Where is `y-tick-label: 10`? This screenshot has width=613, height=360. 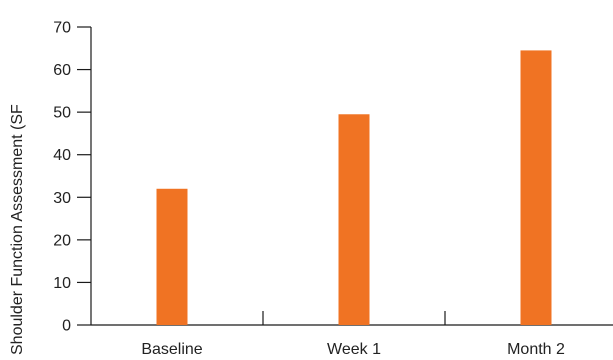
y-tick-label: 10 is located at coordinates (62, 283).